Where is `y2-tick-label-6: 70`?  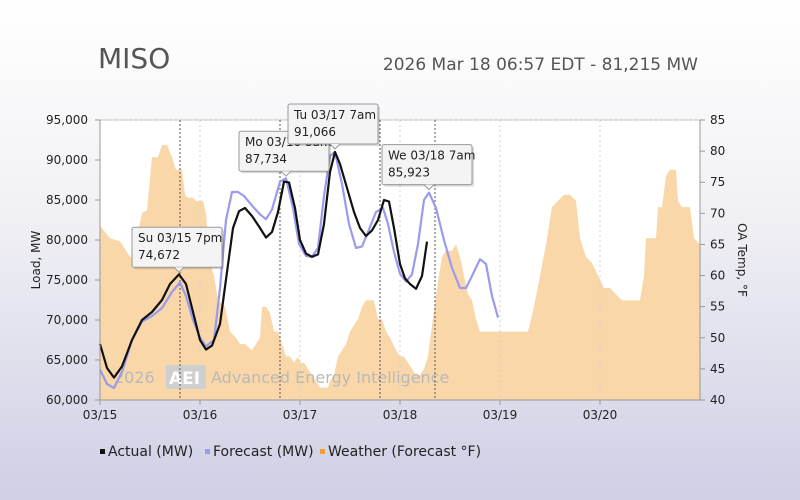
y2-tick-label-6: 70 is located at coordinates (717, 213).